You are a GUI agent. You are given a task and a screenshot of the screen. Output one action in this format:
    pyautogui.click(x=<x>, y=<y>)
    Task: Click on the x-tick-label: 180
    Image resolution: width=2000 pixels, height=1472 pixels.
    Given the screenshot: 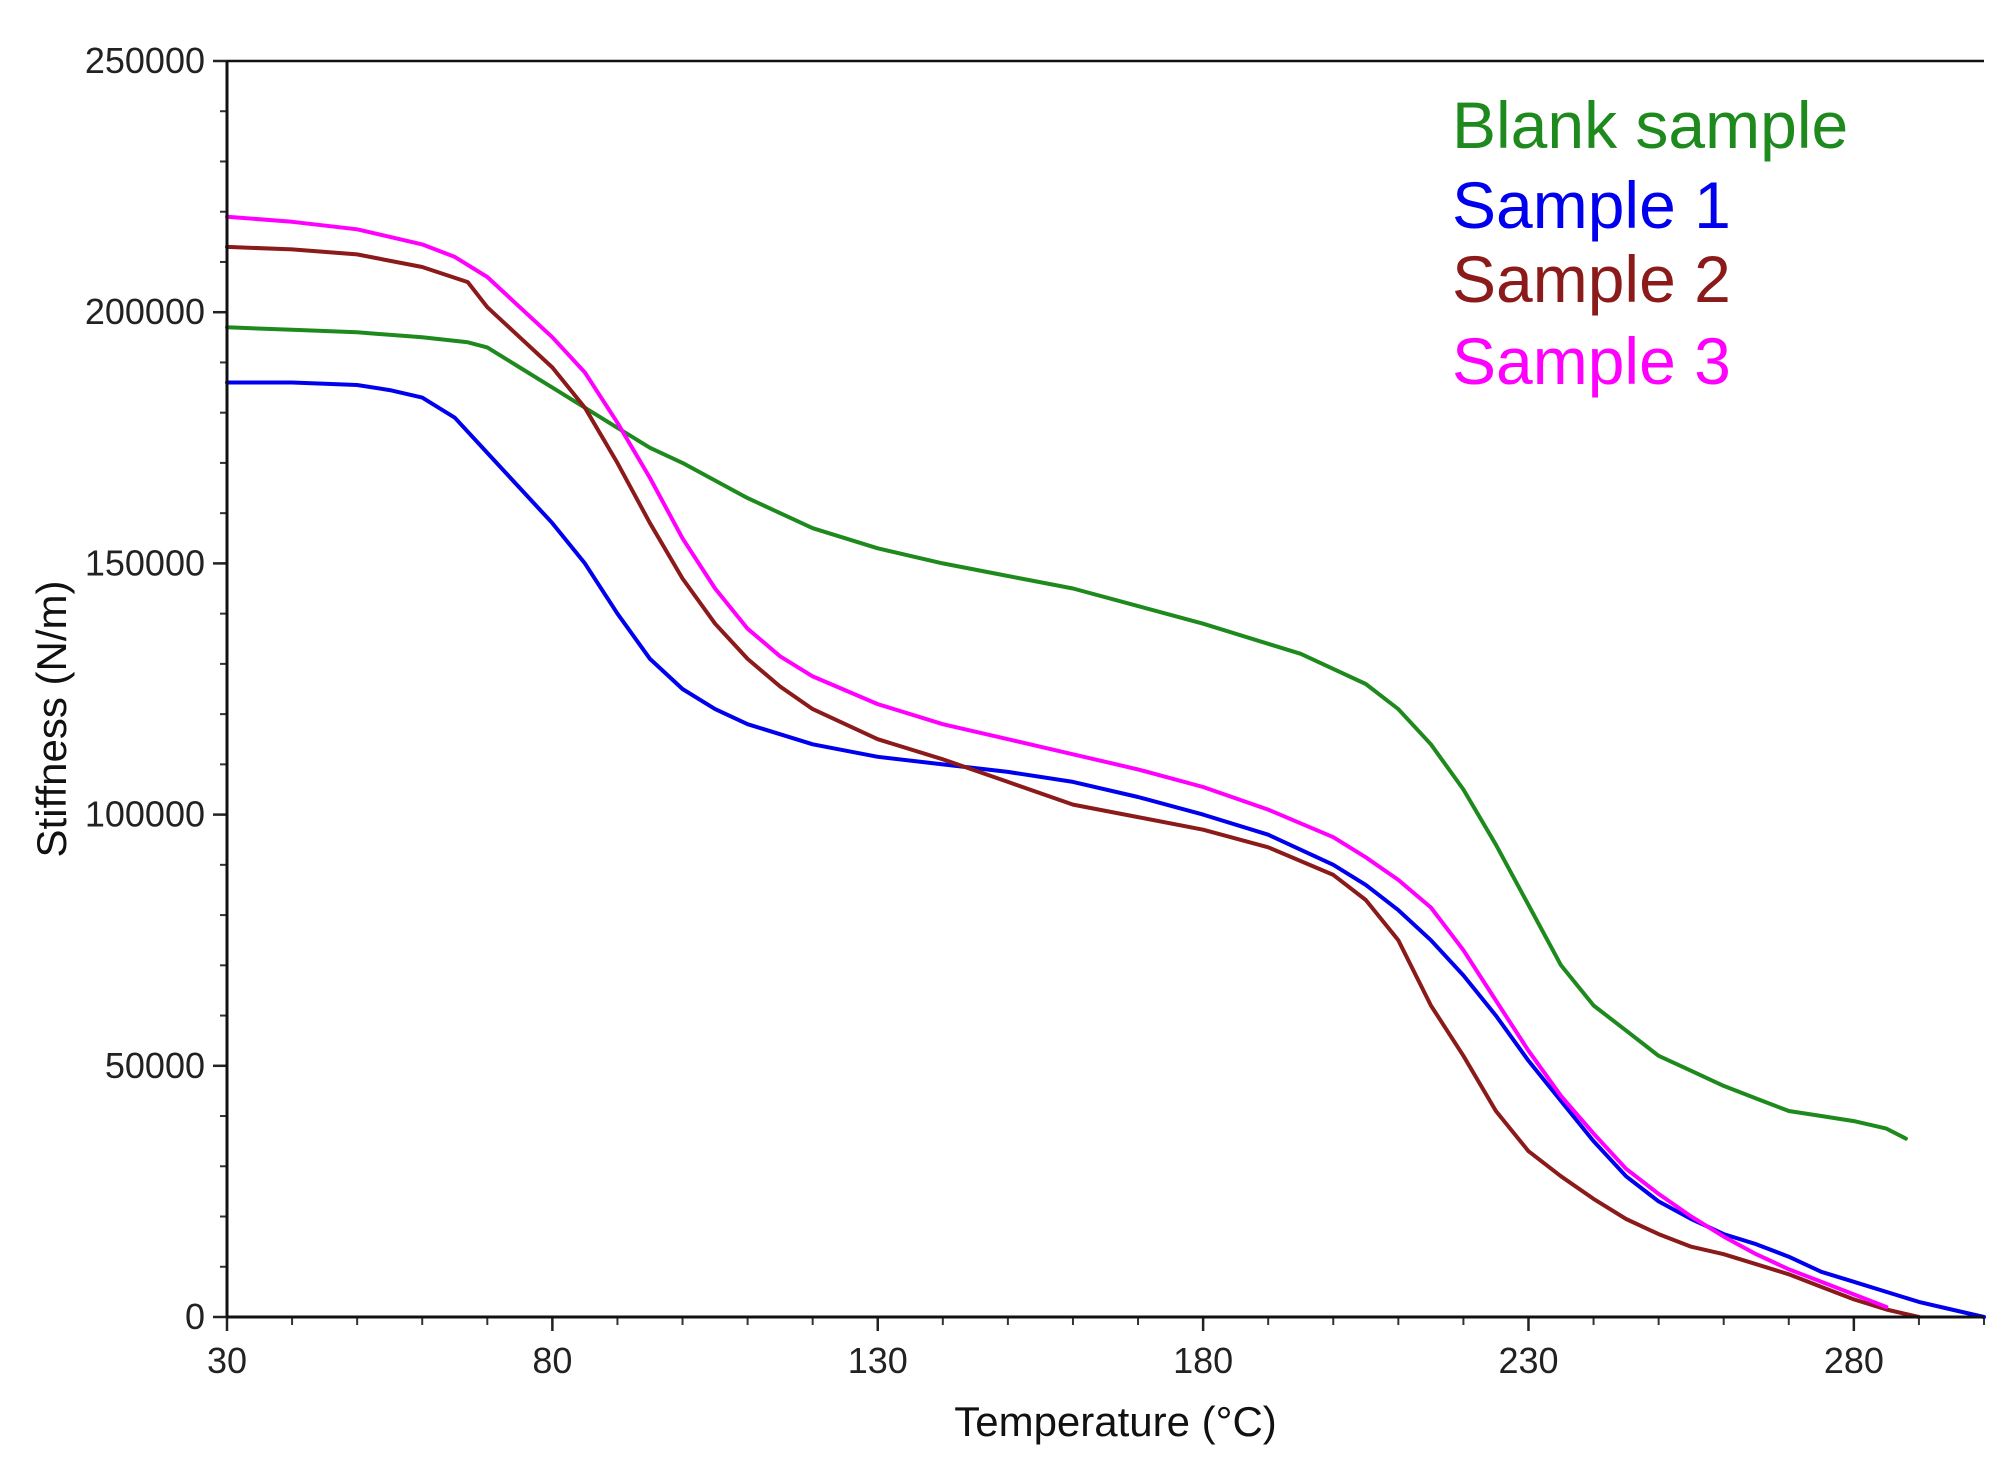 What is the action you would take?
    pyautogui.click(x=1203, y=1360)
    